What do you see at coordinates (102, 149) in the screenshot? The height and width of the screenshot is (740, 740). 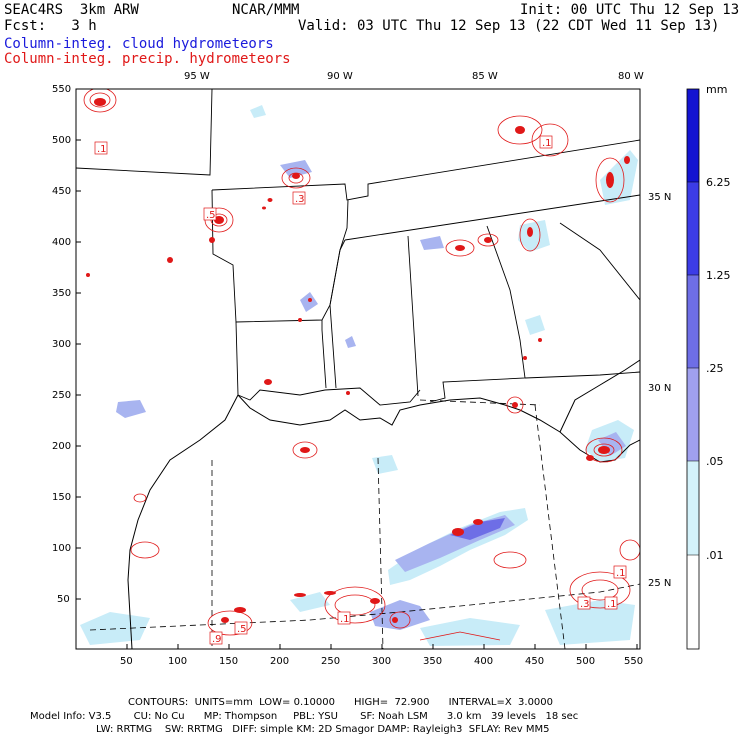 I see `contour-label-1: .1` at bounding box center [102, 149].